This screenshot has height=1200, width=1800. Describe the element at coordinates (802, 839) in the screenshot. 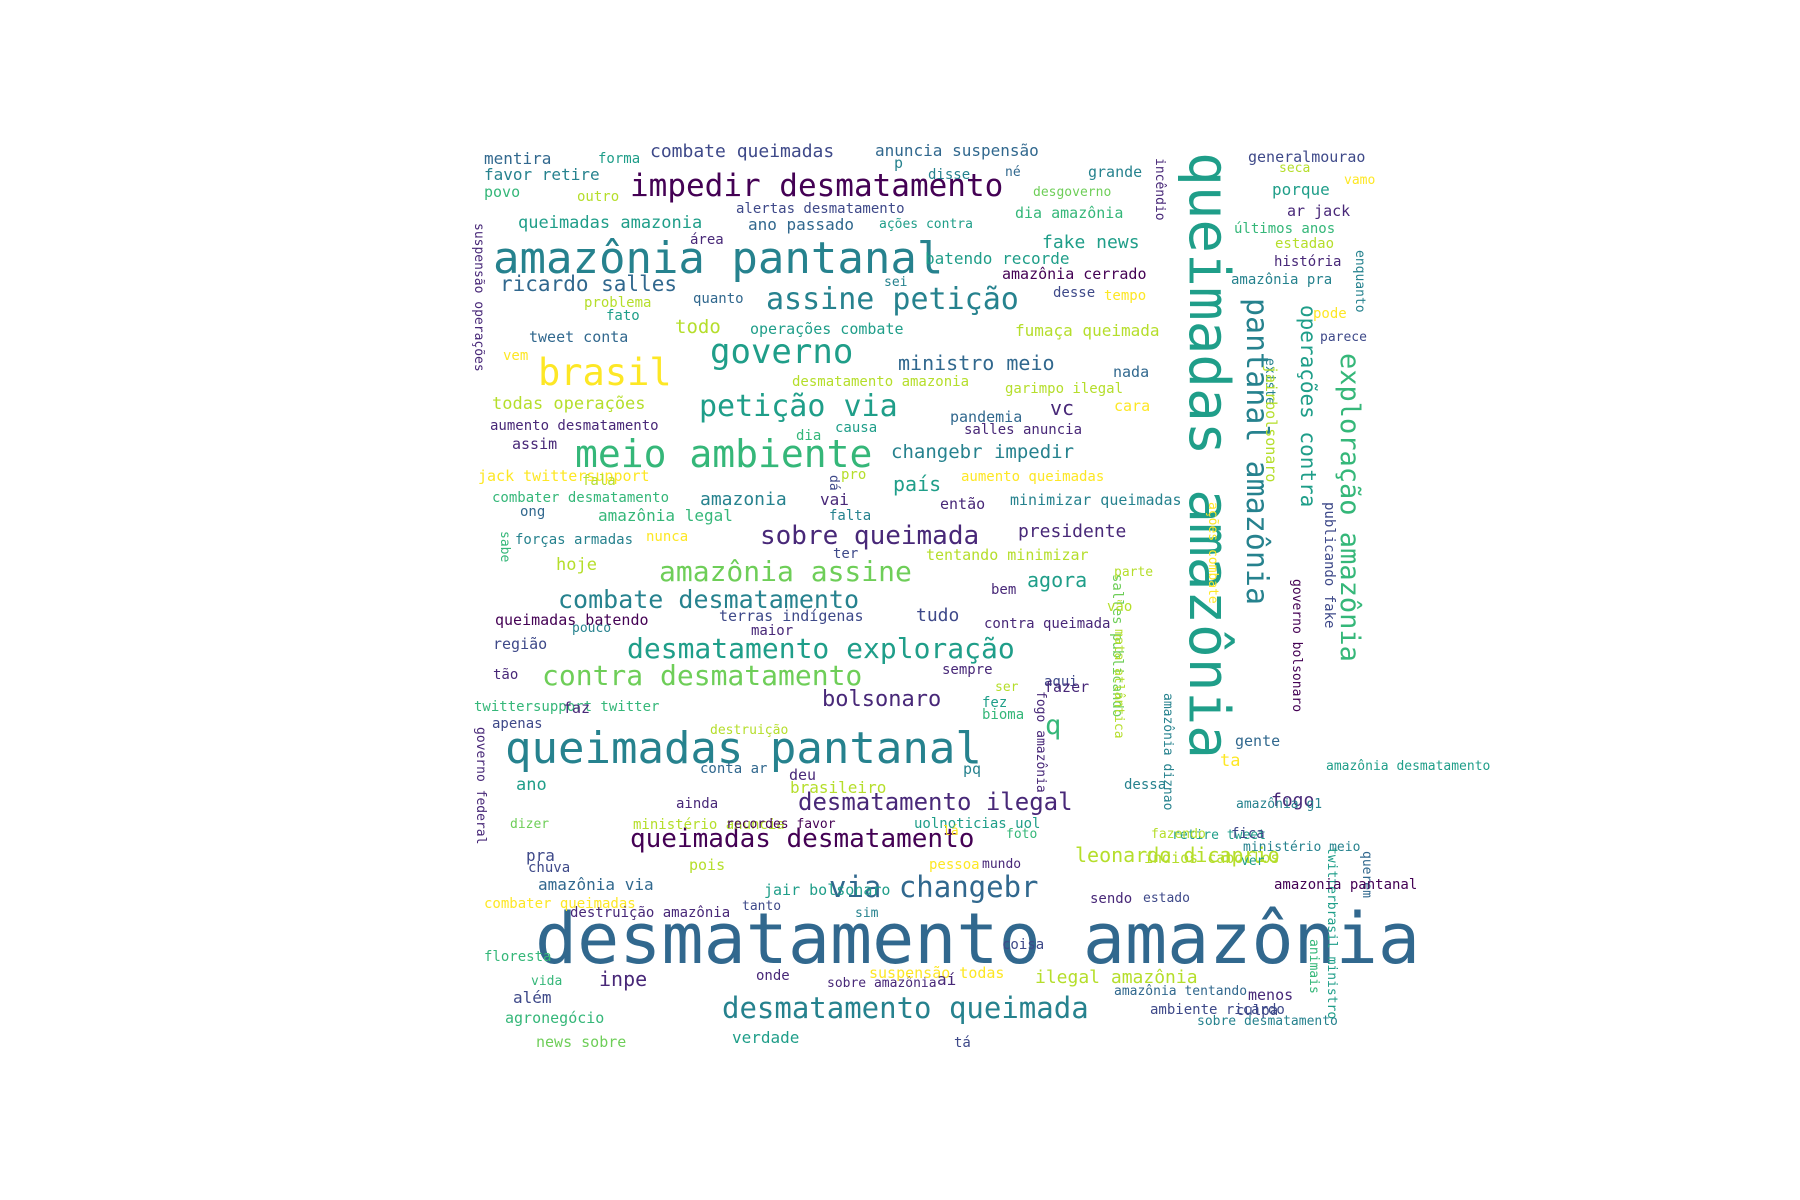

I see `cloud-word: queimadas desmatamento` at that location.